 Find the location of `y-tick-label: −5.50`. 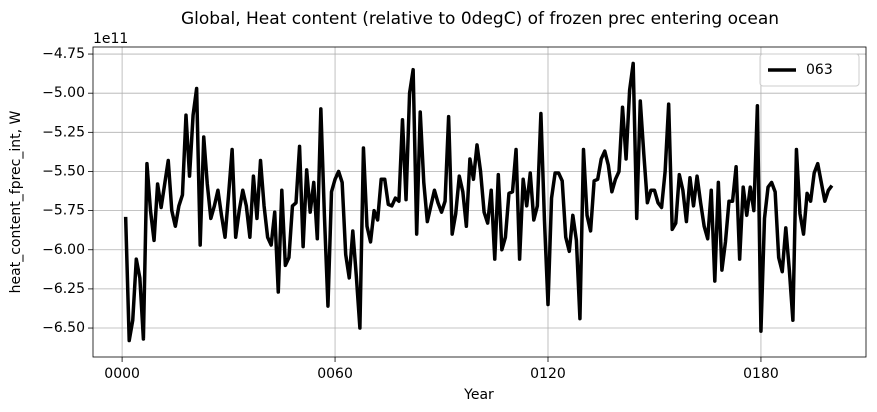

y-tick-label: −5.50 is located at coordinates (63, 171).